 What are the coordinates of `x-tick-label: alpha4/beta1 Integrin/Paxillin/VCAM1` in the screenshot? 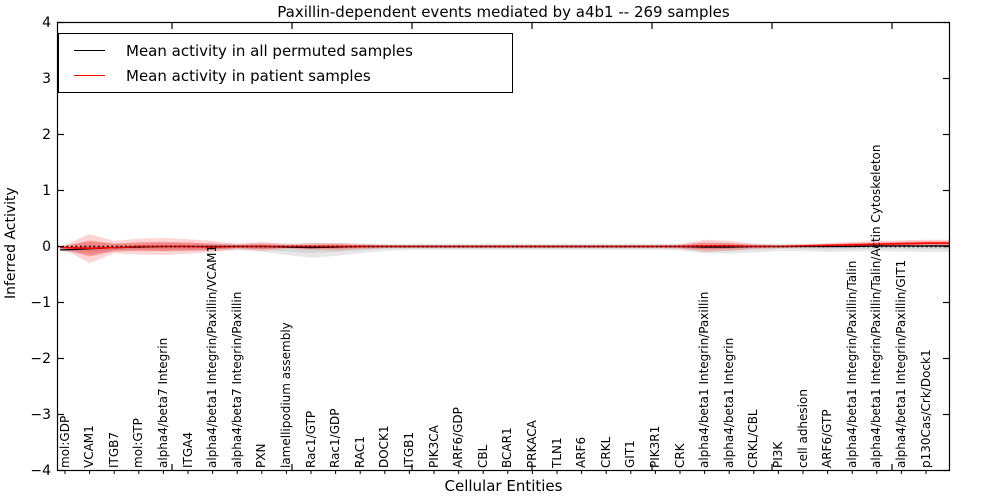 It's located at (212, 356).